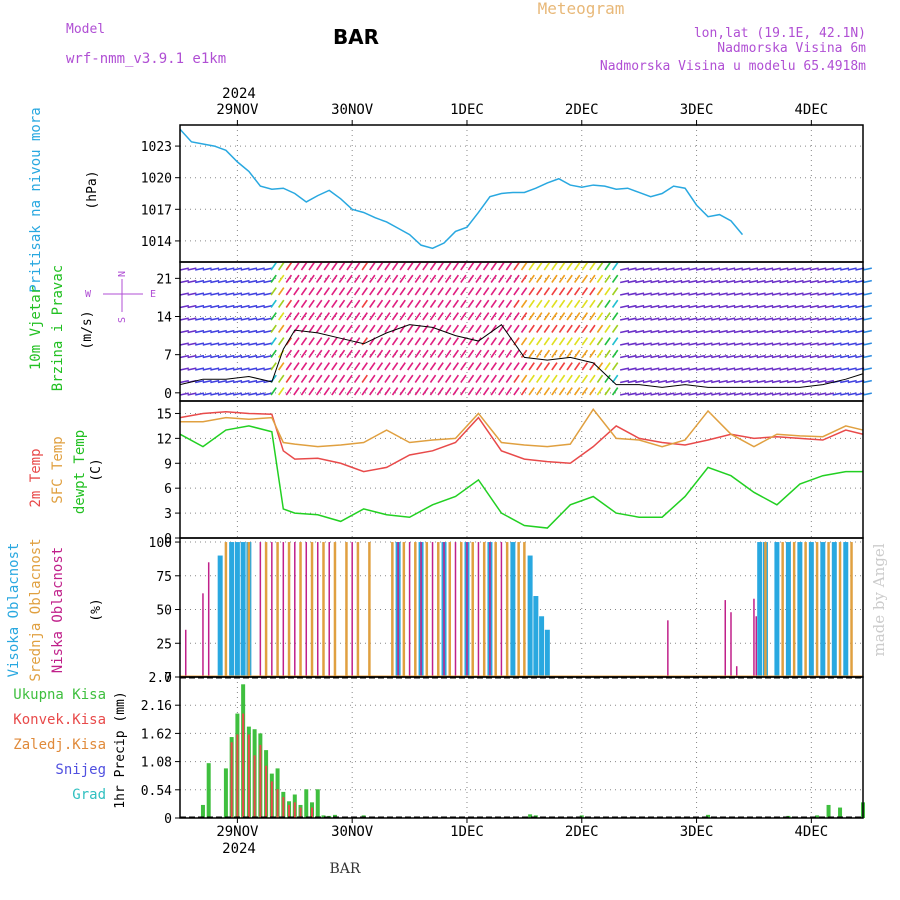  Describe the element at coordinates (168, 356) in the screenshot. I see `y-tick-label: 7` at that location.